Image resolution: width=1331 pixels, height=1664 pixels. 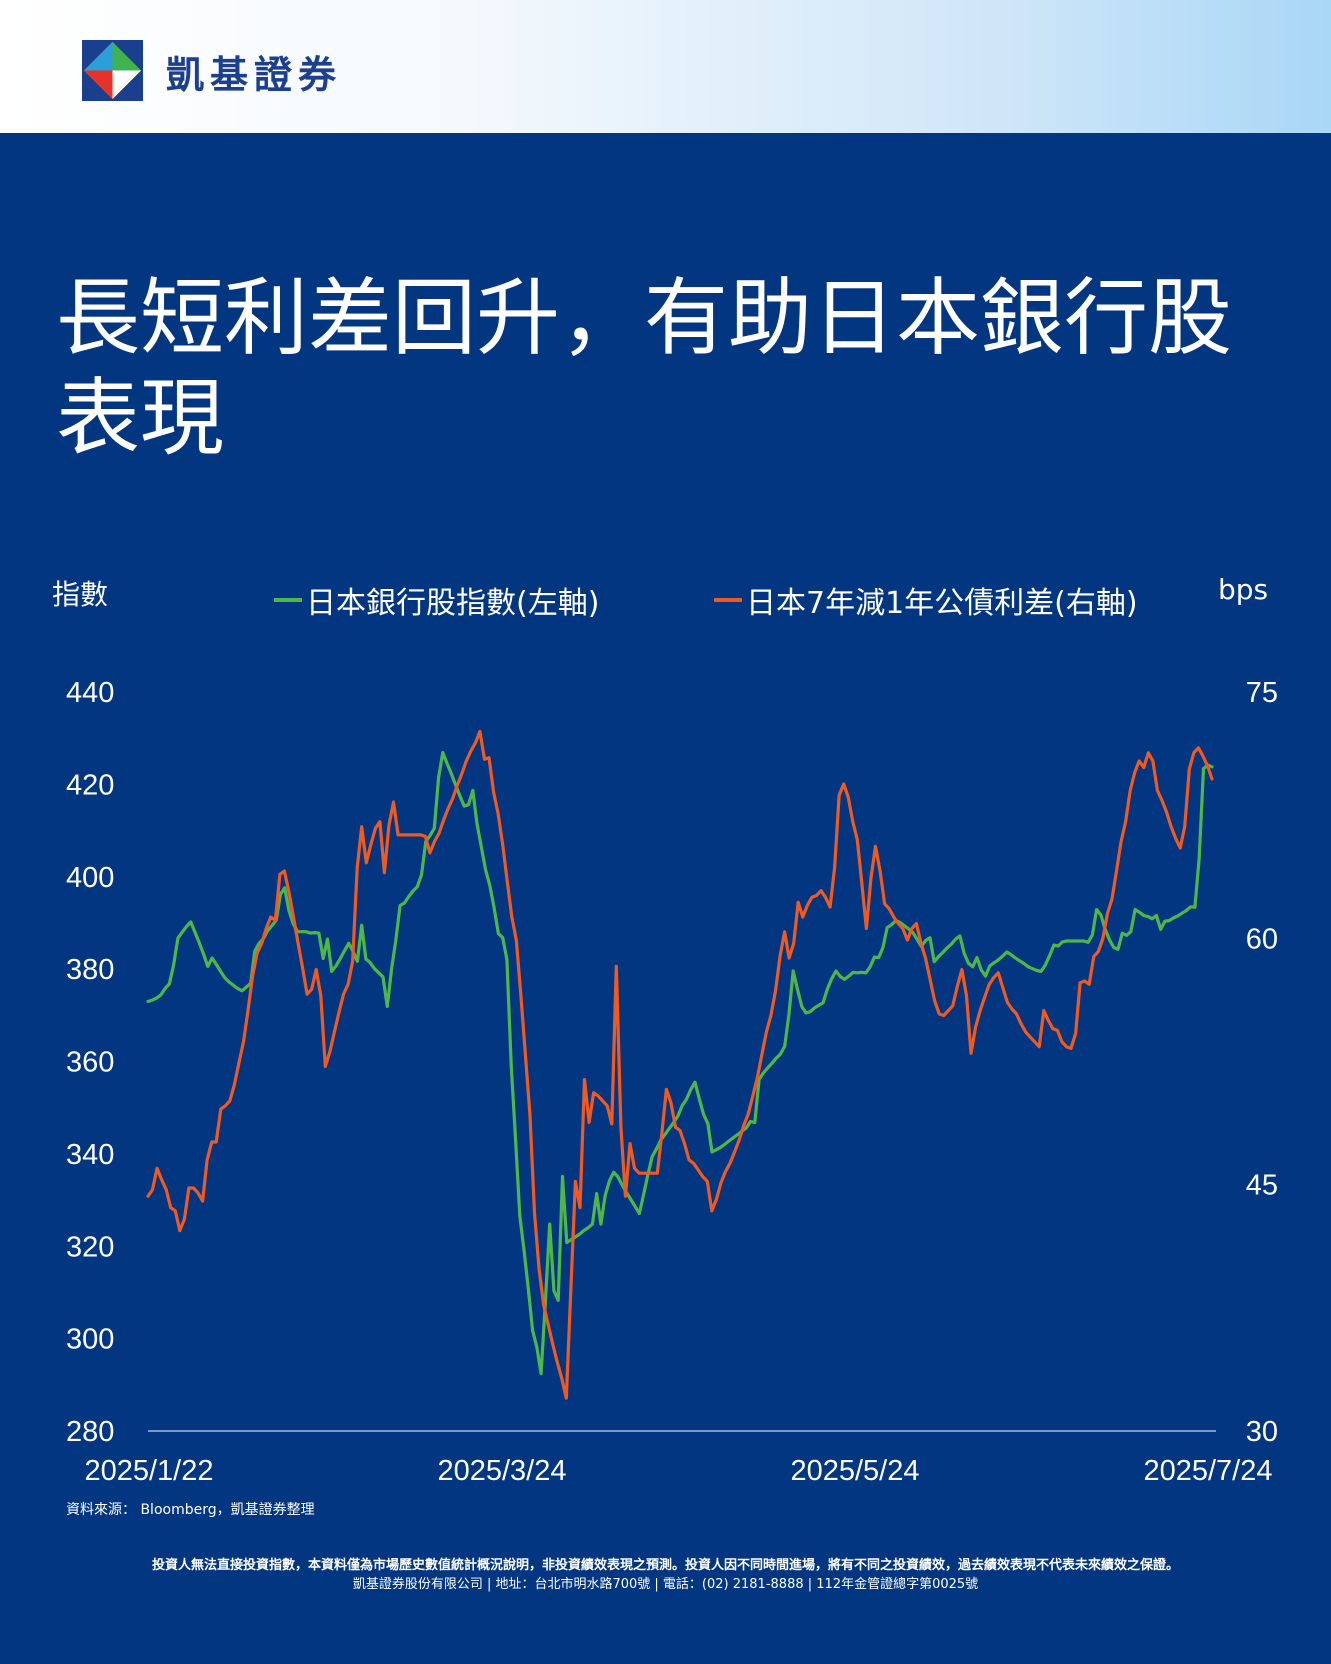 What do you see at coordinates (453, 603) in the screenshot?
I see `legend-label-bank-index: 日本銀行股指數(左軸)` at bounding box center [453, 603].